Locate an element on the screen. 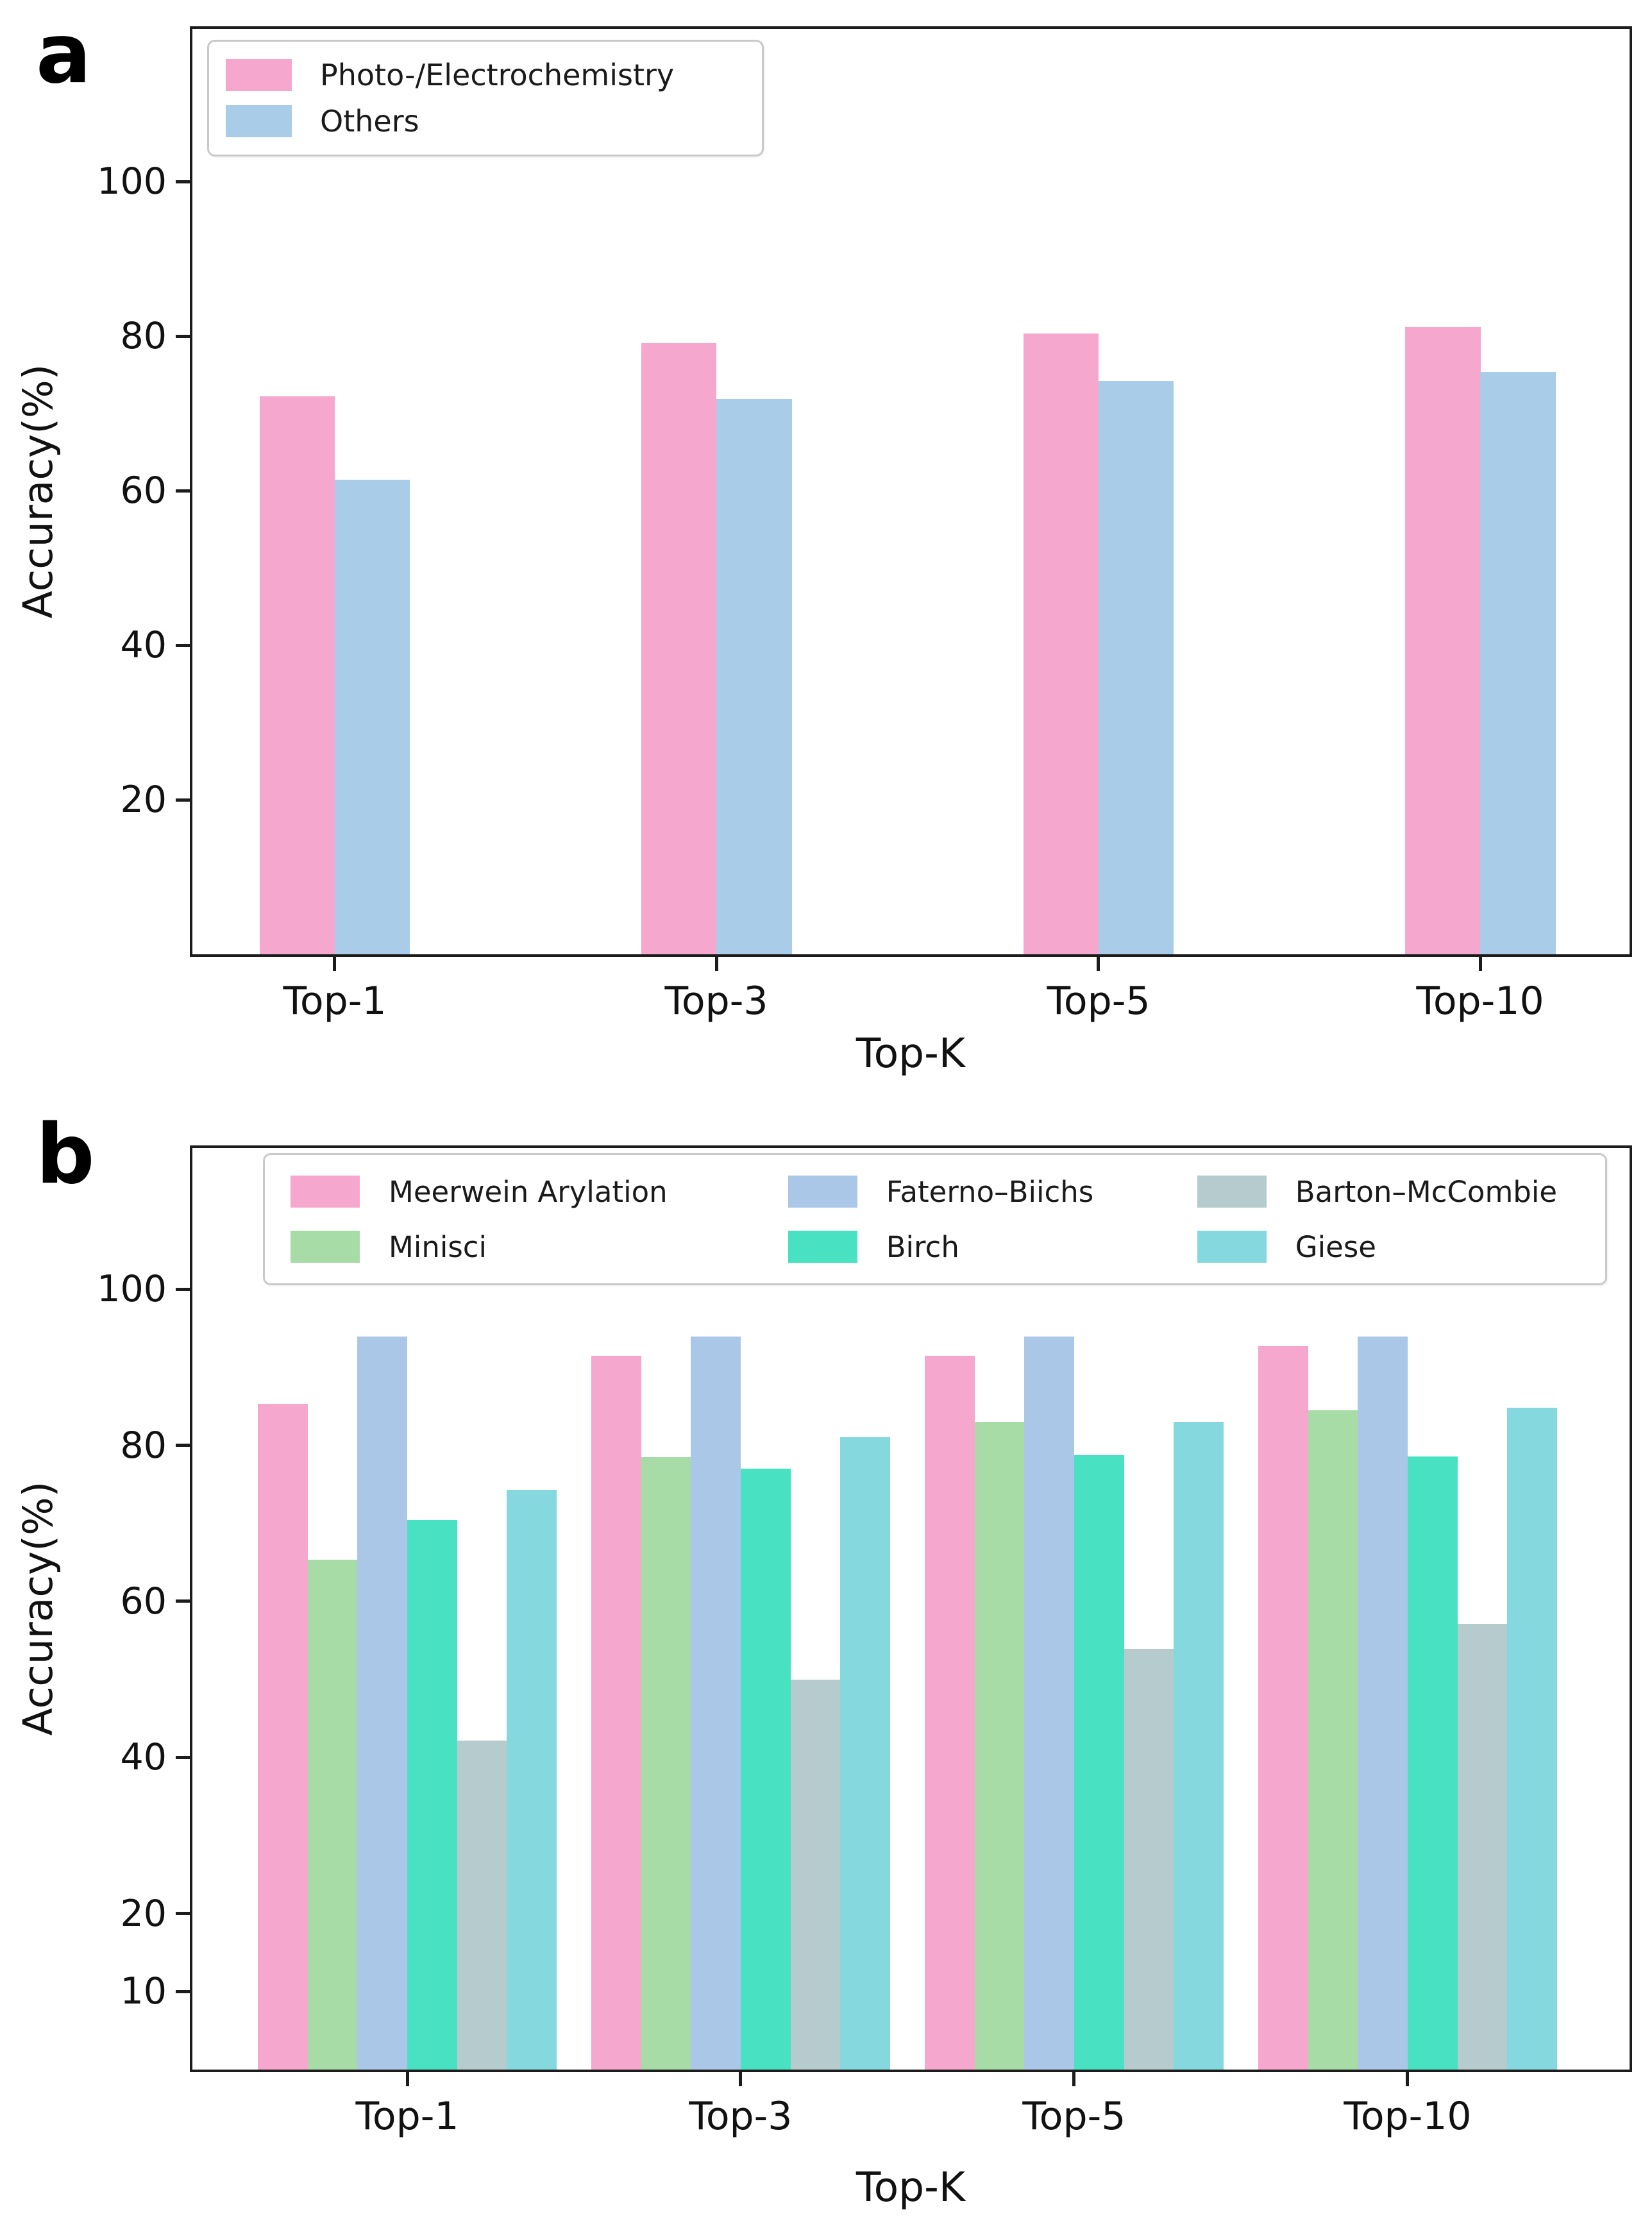 This screenshot has height=2219, width=1652. legend-item: Meerwein Arylation is located at coordinates (539, 1192).